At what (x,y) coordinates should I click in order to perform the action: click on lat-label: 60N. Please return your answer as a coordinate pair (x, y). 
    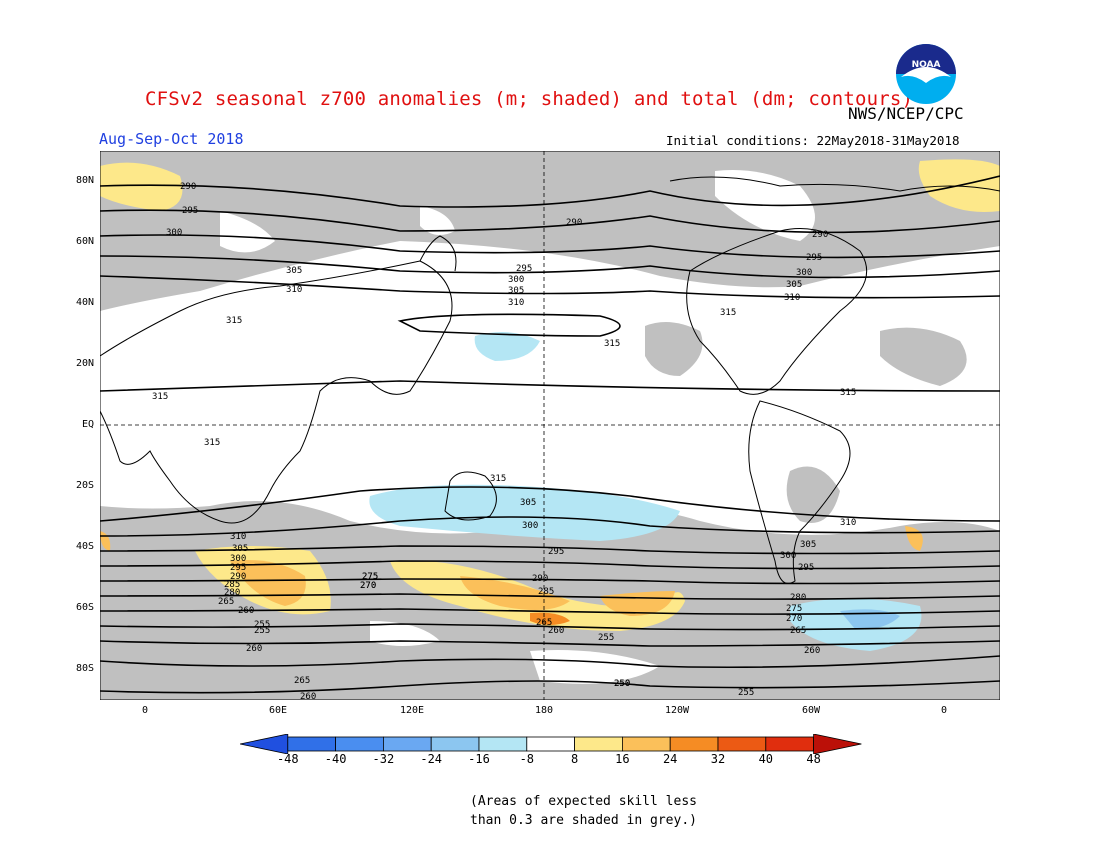
    Looking at the image, I should click on (84, 241).